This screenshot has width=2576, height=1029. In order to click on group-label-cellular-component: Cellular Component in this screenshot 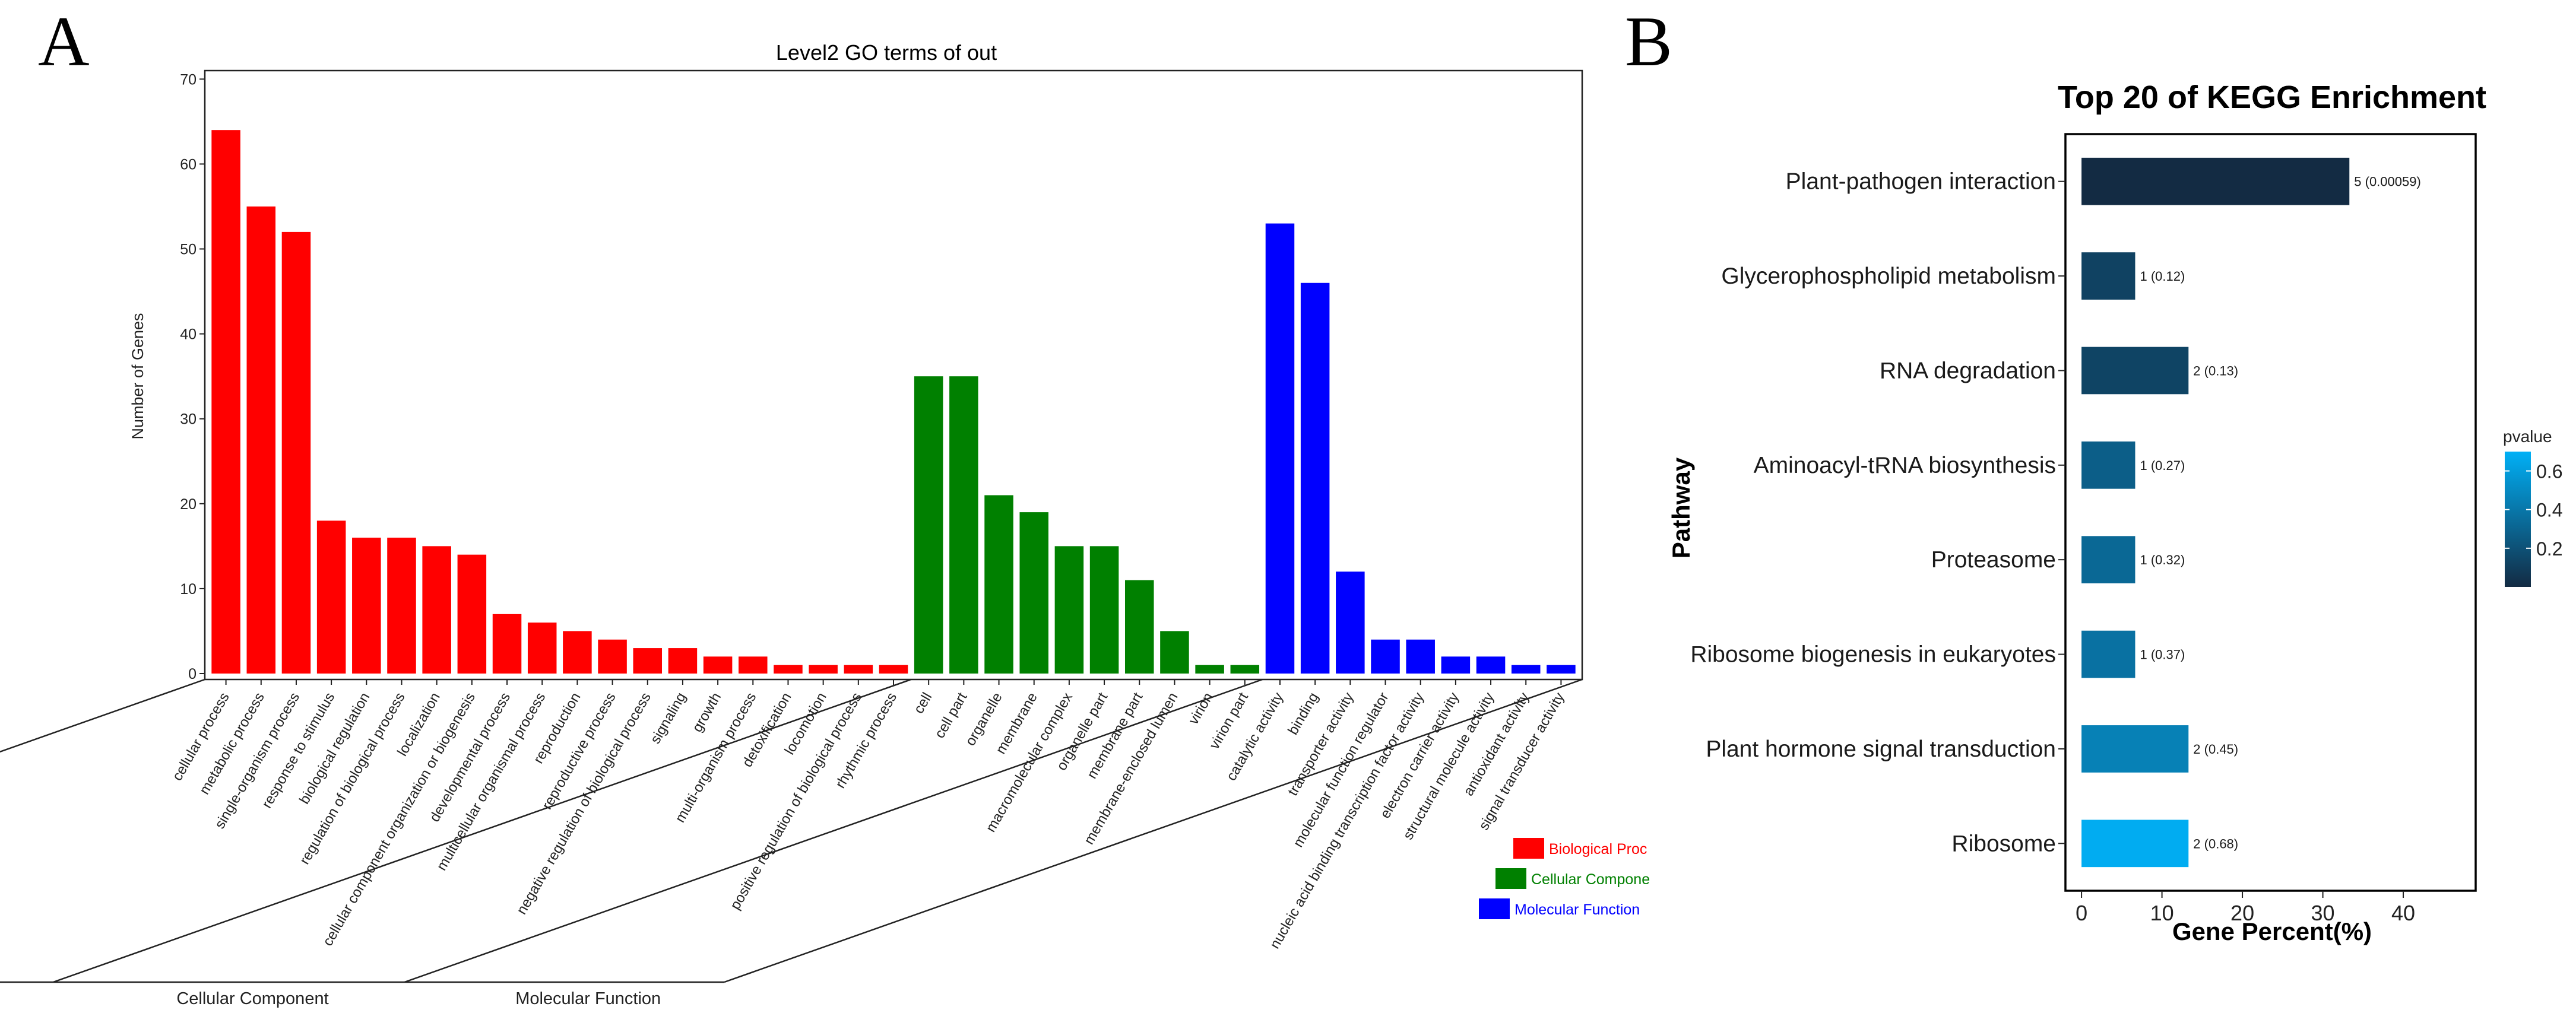, I will do `click(252, 998)`.